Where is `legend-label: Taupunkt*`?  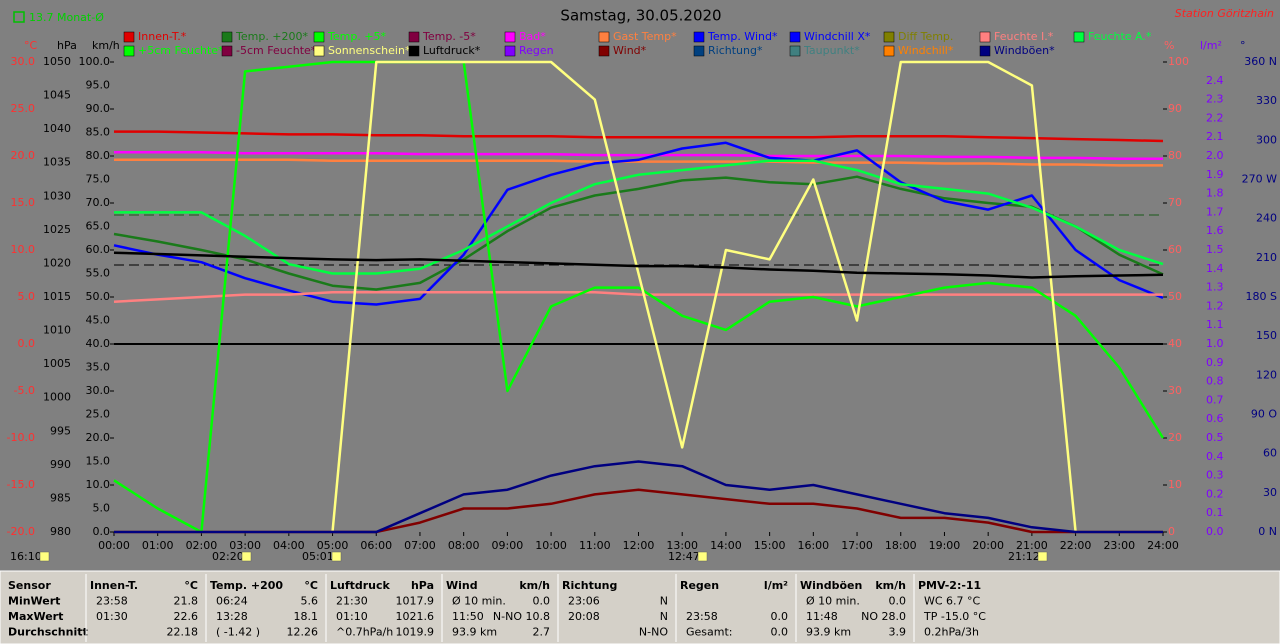
legend-label: Taupunkt* is located at coordinates (831, 50).